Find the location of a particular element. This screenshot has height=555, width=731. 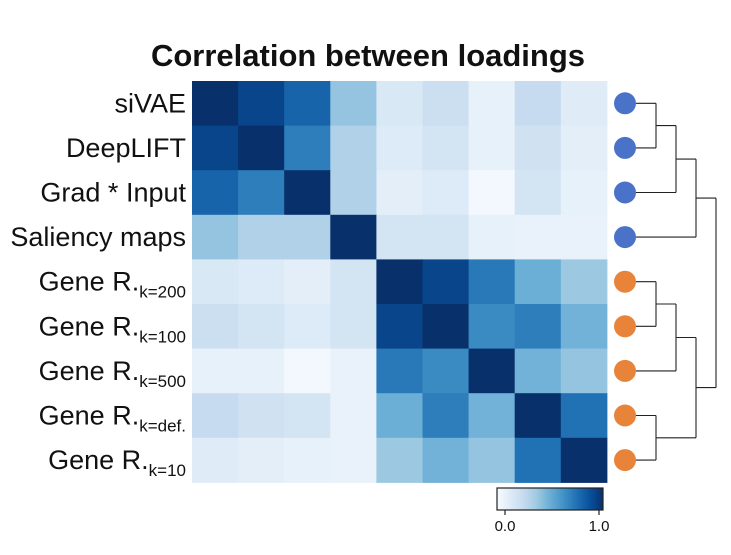

heatmap-cell-r8-c6 is located at coordinates (492, 460).